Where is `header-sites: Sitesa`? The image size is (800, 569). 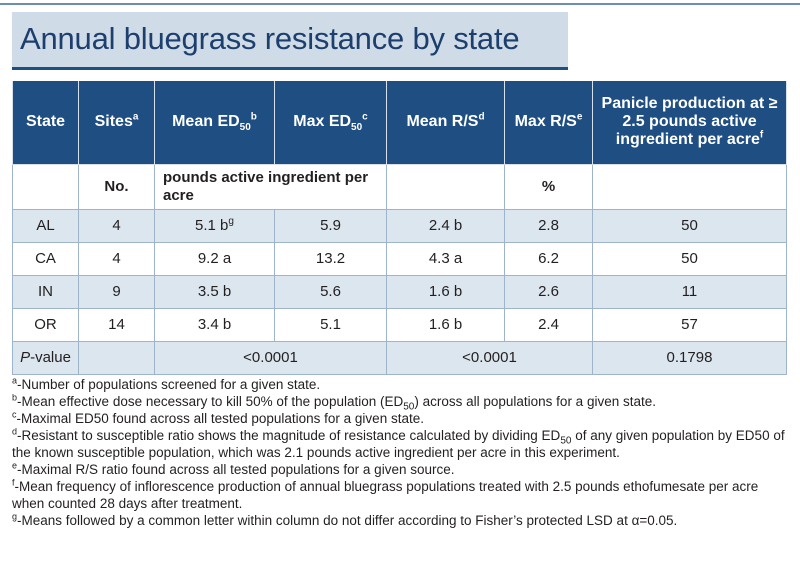 header-sites: Sitesa is located at coordinates (116, 123).